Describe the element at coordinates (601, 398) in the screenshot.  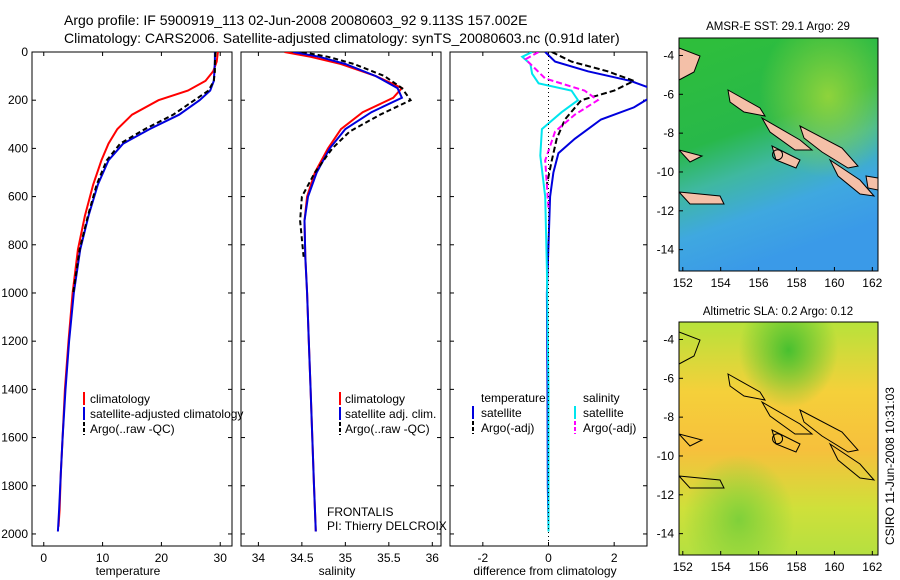
I see `legend-header-salinity: salinity` at that location.